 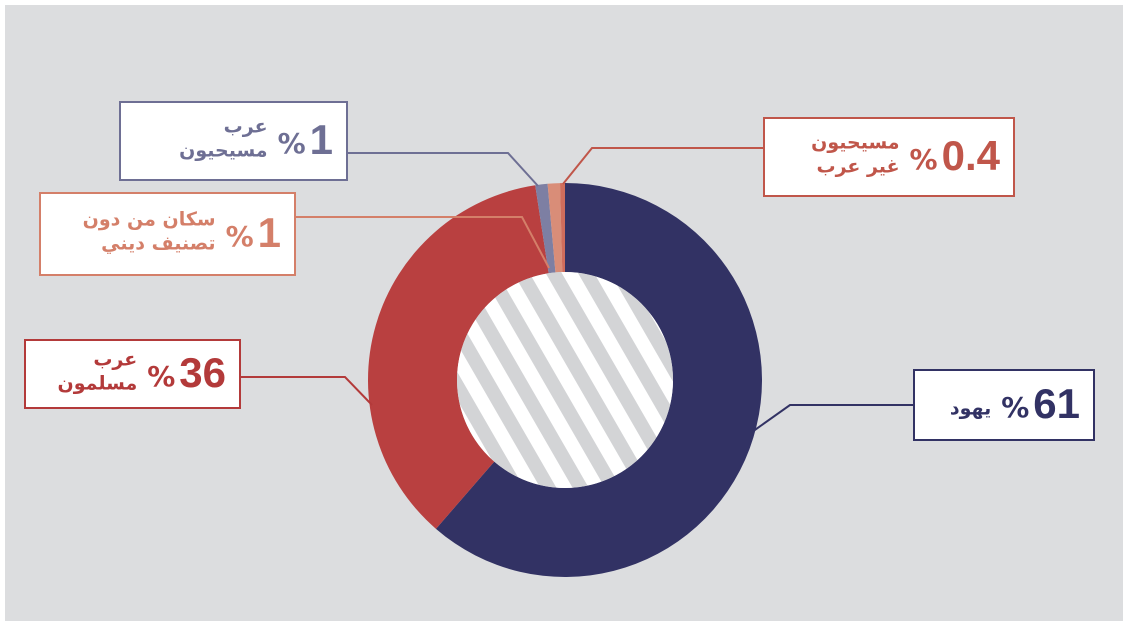 What do you see at coordinates (97, 384) in the screenshot?
I see `category-label: مسلمون` at bounding box center [97, 384].